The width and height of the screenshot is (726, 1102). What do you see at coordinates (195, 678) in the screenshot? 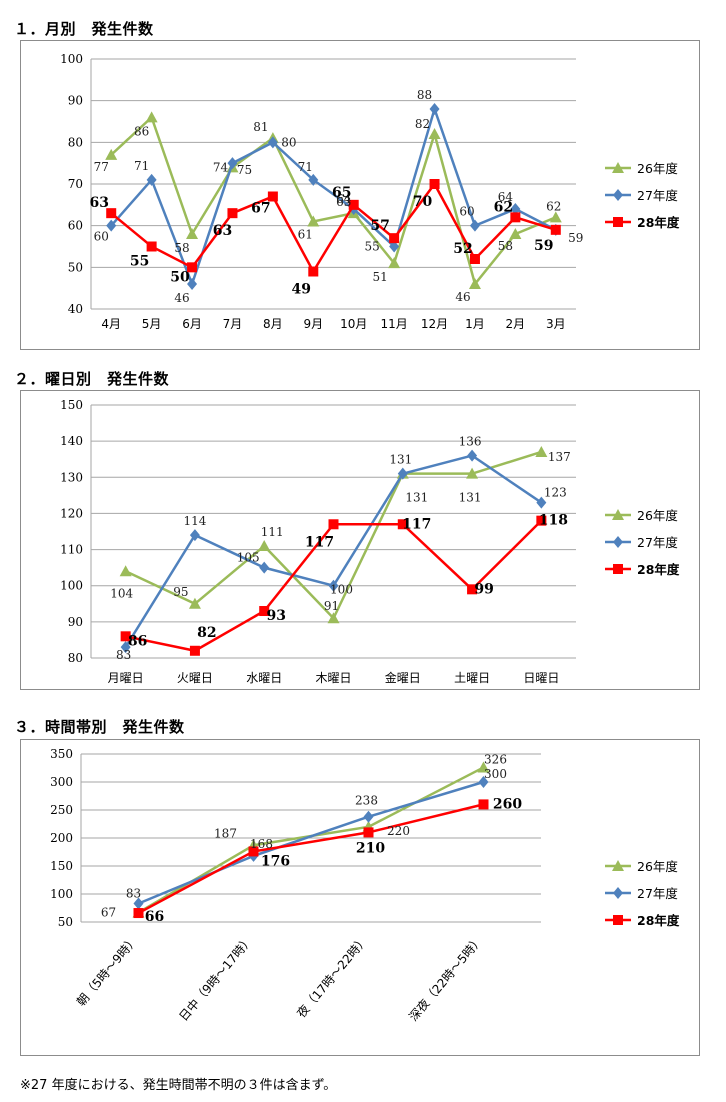
I see `x-tick-label: 火曜日` at bounding box center [195, 678].